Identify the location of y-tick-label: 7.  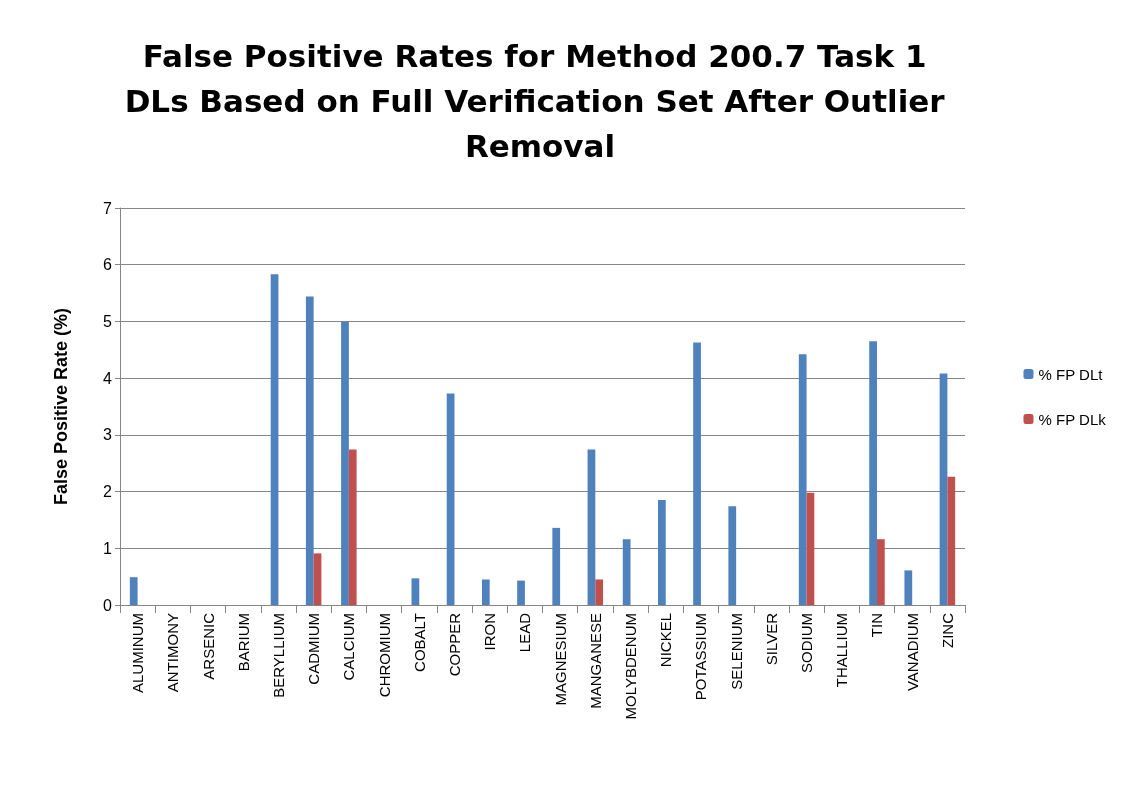
(108, 208).